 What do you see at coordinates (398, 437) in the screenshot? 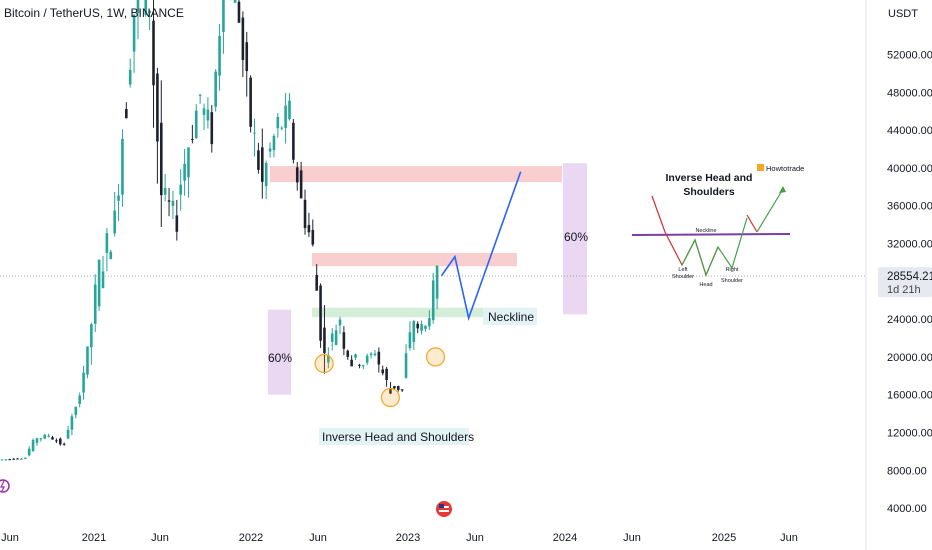
I see `pattern-label-text: Inverse Head and Shoulders` at bounding box center [398, 437].